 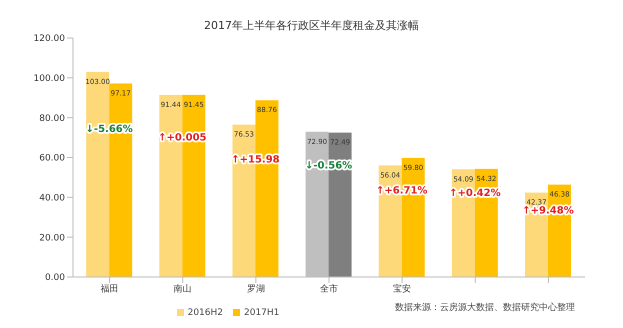 What do you see at coordinates (475, 194) in the screenshot?
I see `annotation: ↑+0.42%` at bounding box center [475, 194].